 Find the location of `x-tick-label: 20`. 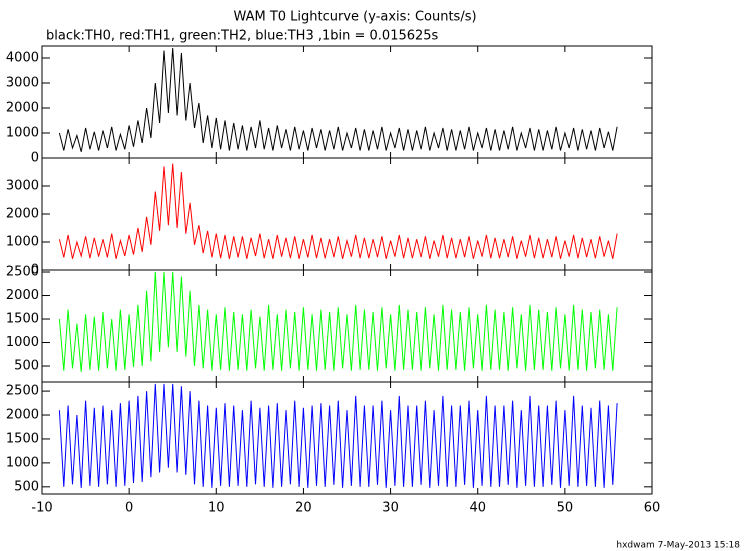

x-tick-label: 20 is located at coordinates (303, 508).